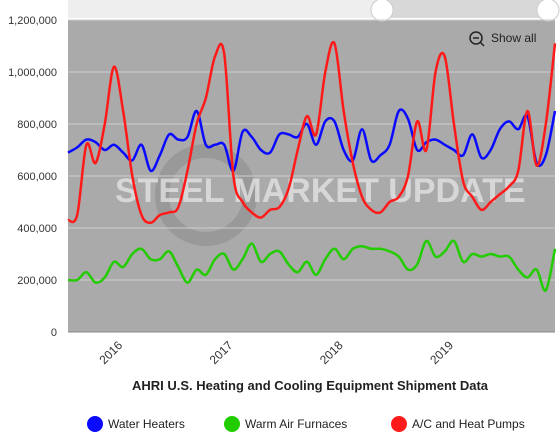 The image size is (560, 433). Describe the element at coordinates (32, 21) in the screenshot. I see `y-tick-label: 1,200,000` at that location.